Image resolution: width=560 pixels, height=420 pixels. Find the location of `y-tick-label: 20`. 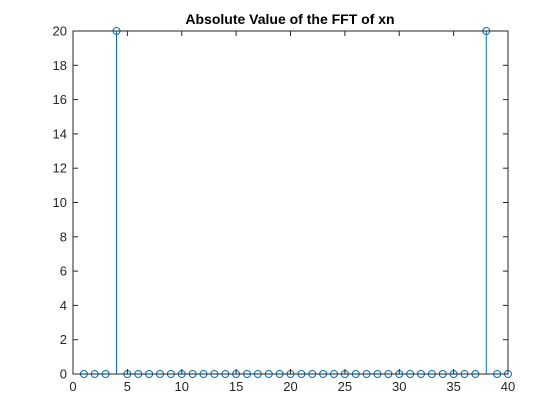

y-tick-label: 20 is located at coordinates (60, 31).